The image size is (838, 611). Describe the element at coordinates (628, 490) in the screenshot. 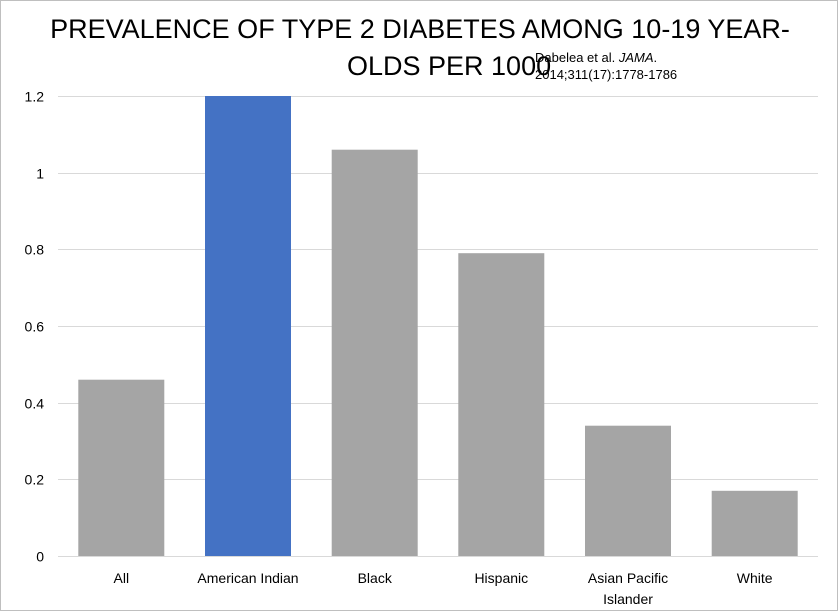

I see `bar-asian-pacific-islander` at that location.